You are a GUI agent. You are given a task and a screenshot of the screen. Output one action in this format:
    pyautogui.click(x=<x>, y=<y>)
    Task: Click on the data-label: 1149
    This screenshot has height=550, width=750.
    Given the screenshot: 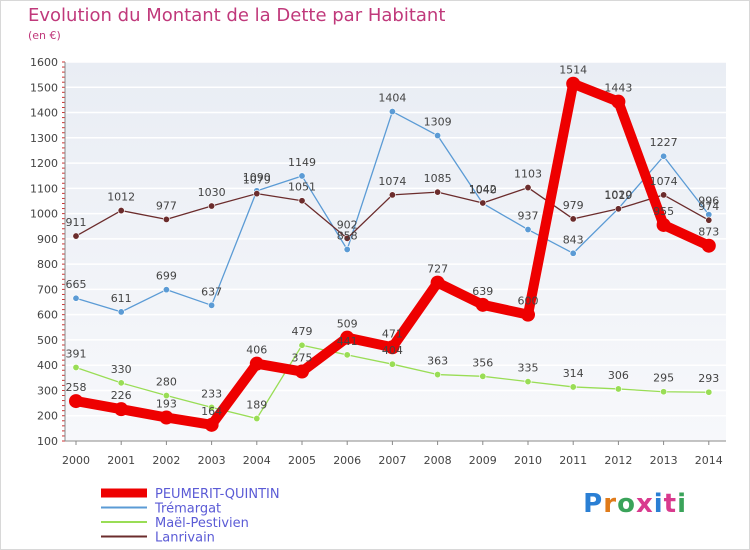 What is the action you would take?
    pyautogui.click(x=302, y=162)
    